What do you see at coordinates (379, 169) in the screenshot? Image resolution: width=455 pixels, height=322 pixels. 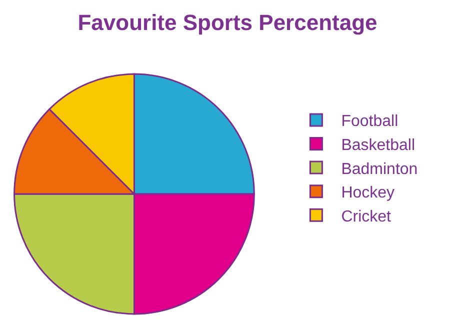 I see `legend-label: Badminton` at bounding box center [379, 169].